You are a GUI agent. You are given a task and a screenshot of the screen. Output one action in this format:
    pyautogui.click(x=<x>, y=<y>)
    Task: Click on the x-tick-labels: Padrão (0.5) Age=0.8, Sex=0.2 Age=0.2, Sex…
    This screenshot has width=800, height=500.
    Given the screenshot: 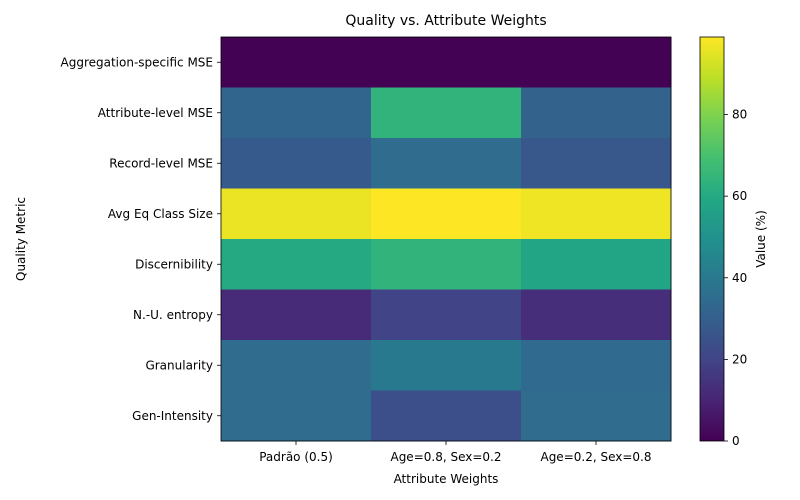 What is the action you would take?
    pyautogui.click(x=455, y=452)
    